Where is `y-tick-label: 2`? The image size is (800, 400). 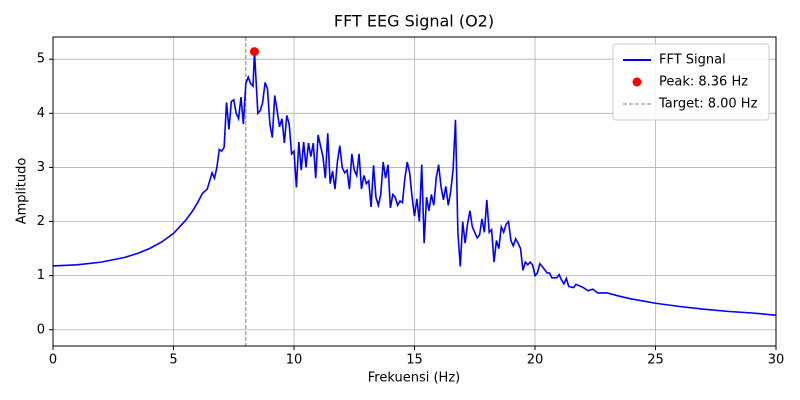
y-tick-label: 2 is located at coordinates (41, 221).